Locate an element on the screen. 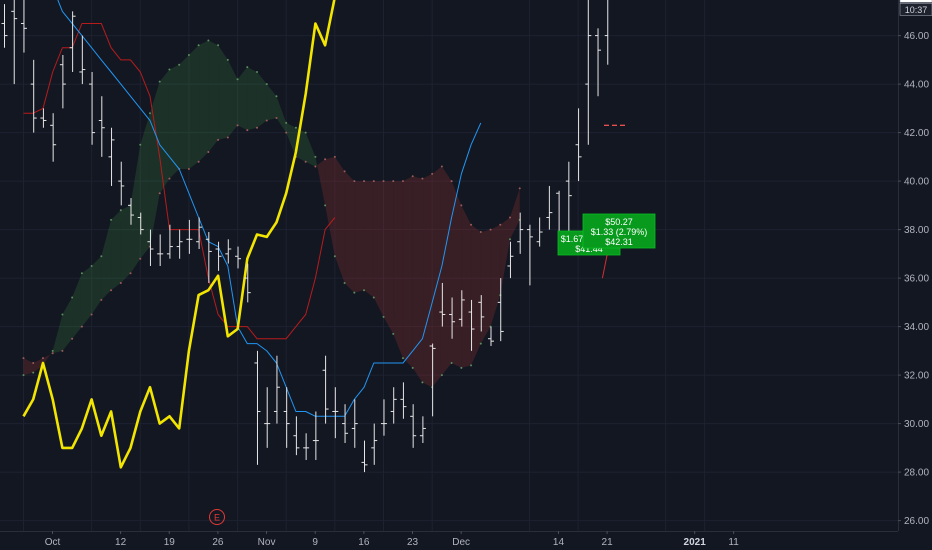  time-tick-label: 16 is located at coordinates (364, 542).